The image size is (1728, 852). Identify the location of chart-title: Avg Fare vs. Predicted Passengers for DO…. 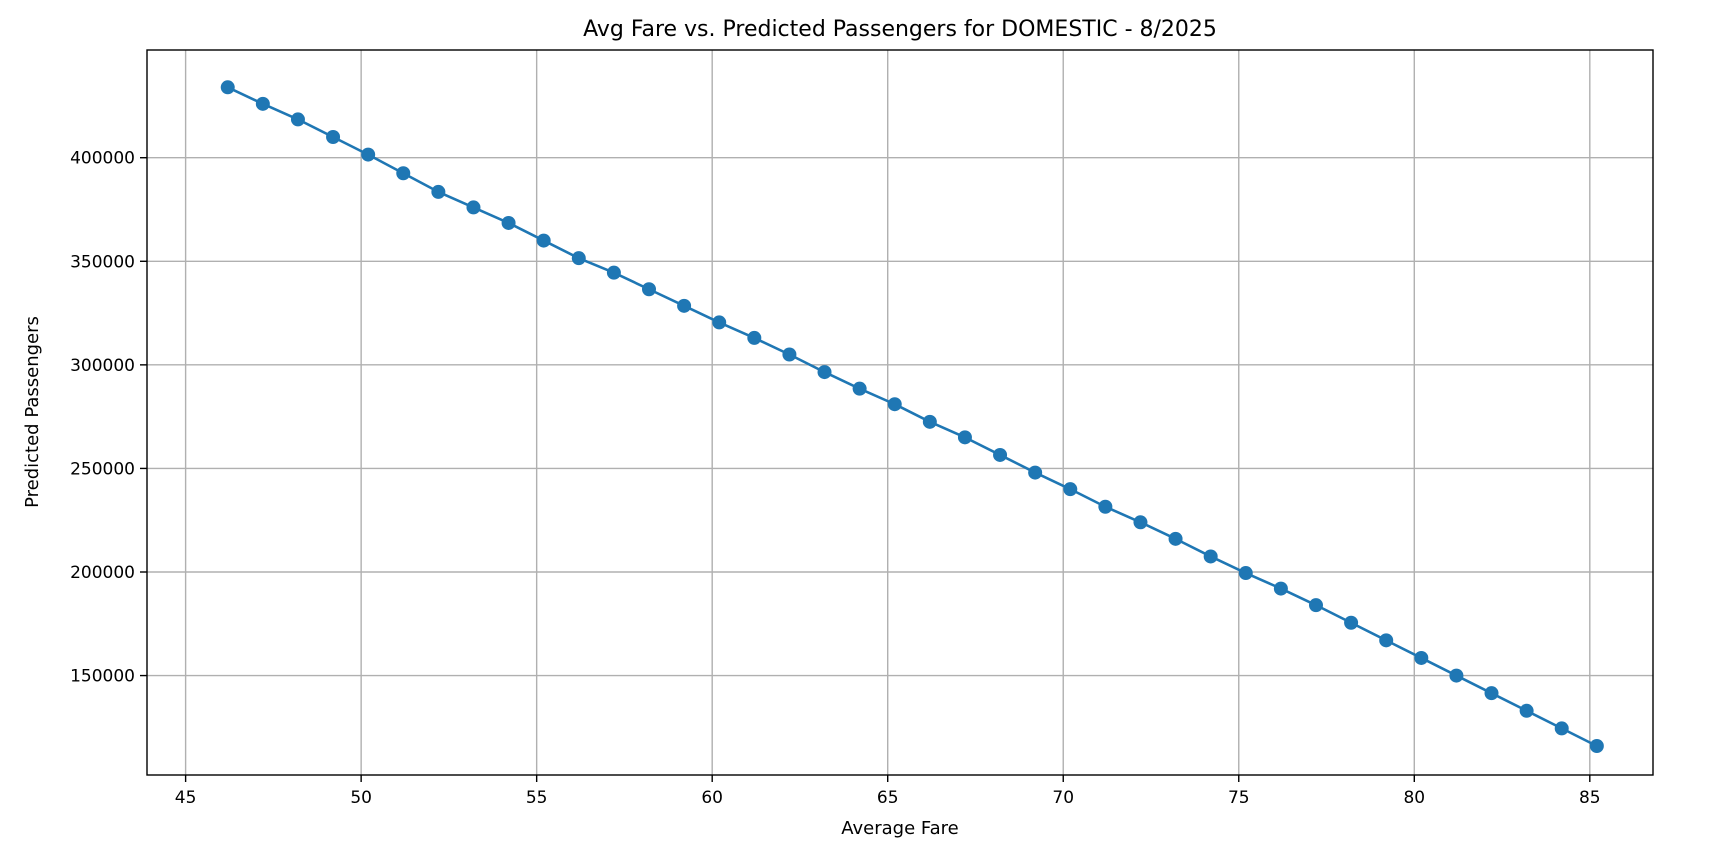
(900, 29).